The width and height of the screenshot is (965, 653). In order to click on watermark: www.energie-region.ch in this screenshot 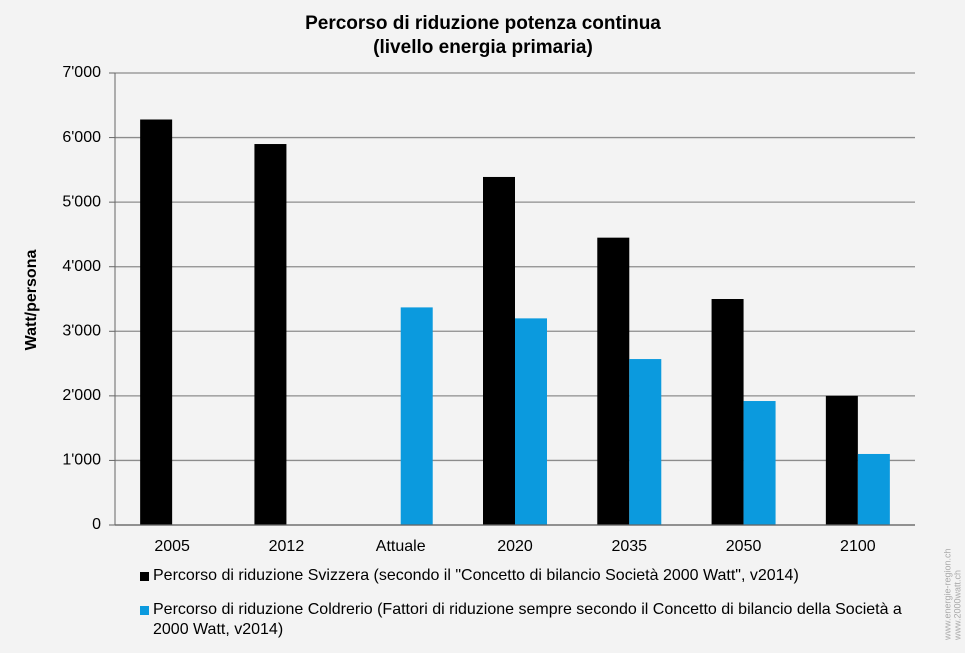, I will do `click(947, 594)`.